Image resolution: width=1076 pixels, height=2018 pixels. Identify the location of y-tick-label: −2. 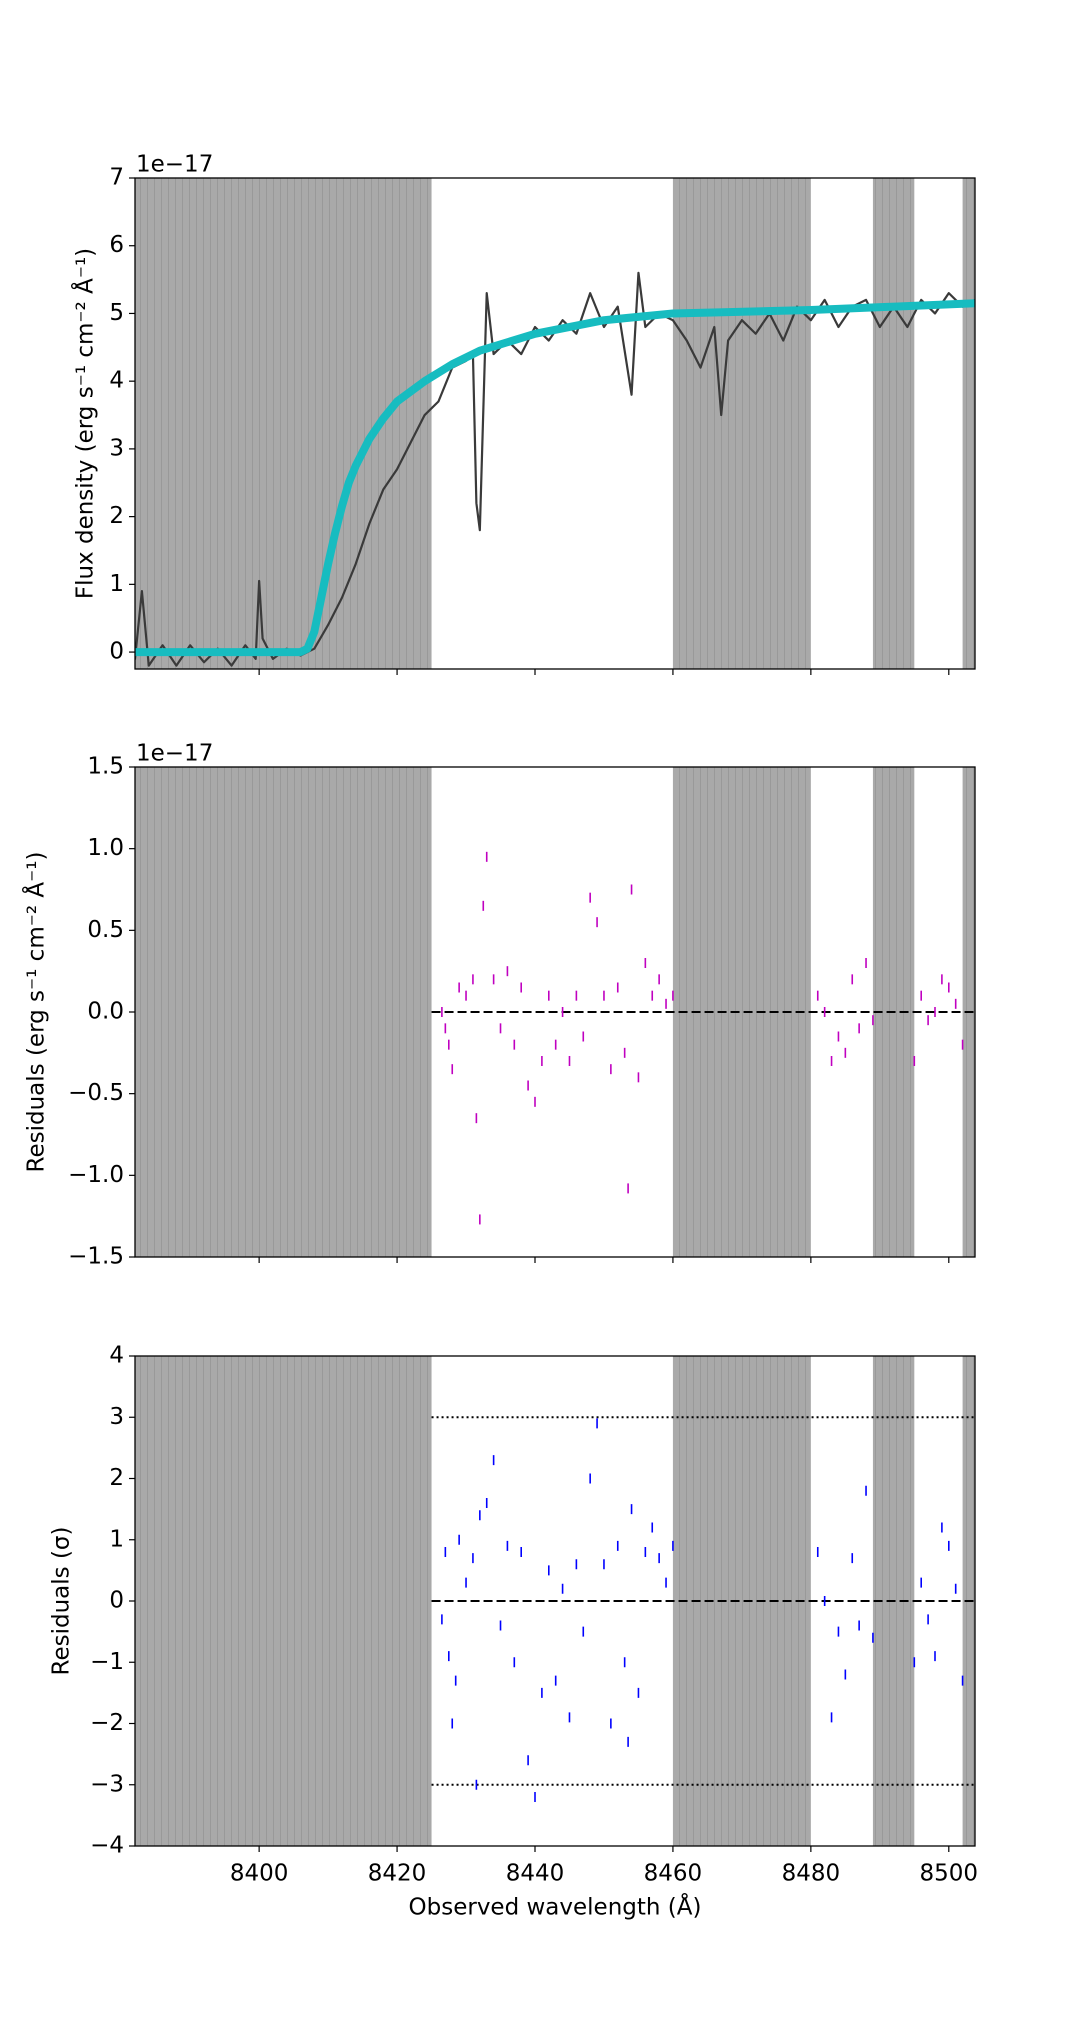
(107, 1723).